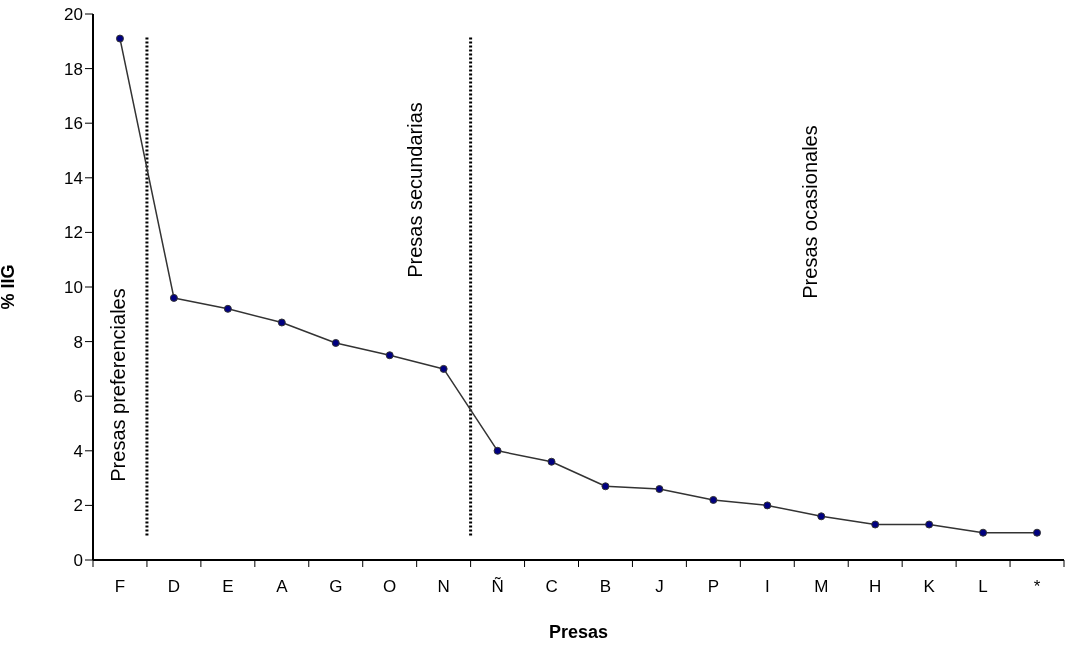  Describe the element at coordinates (929, 586) in the screenshot. I see `x-tick-label: K` at that location.